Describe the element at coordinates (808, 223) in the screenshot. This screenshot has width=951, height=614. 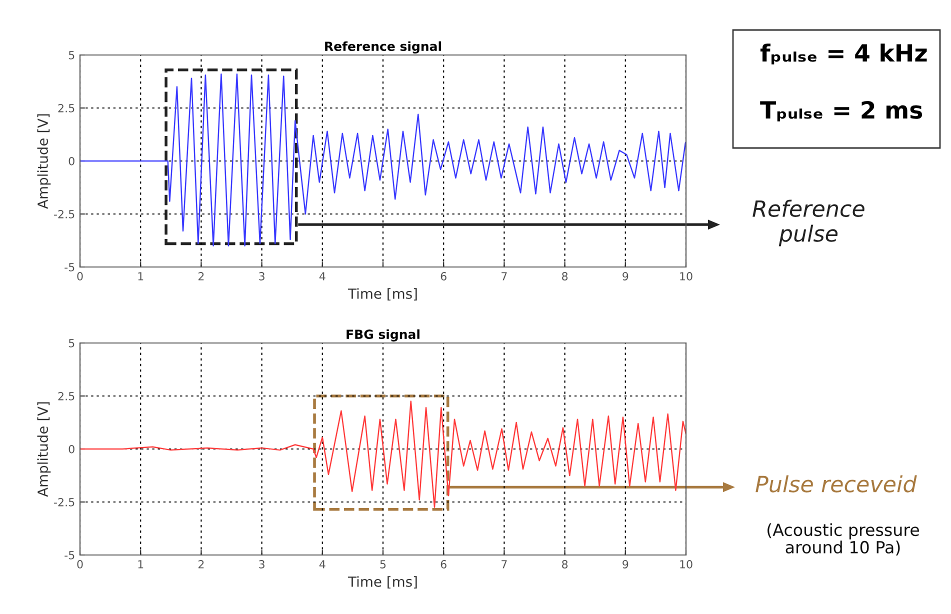
I see `text: Reference pulse` at that location.